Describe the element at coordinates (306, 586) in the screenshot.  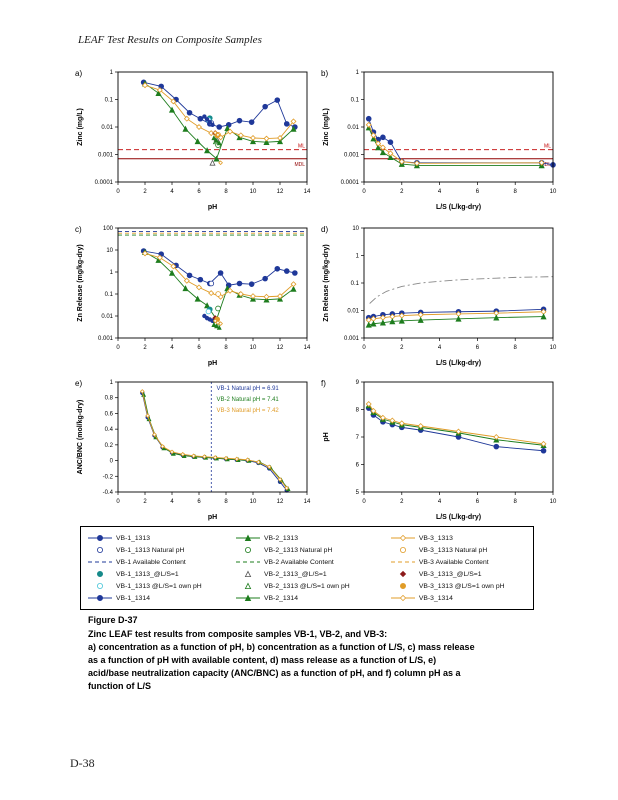
I see `legend-label: VB-2_1313 @L/S=1 own pH` at that location.